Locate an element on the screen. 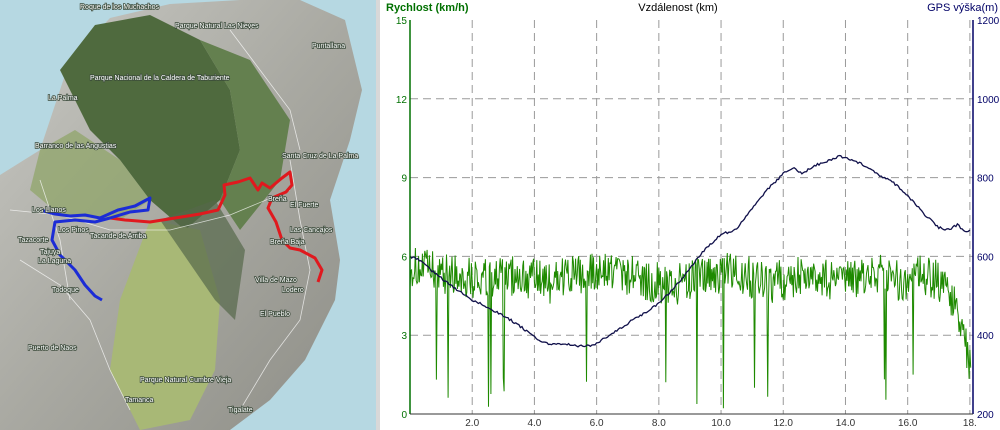 This screenshot has height=430, width=1000. x-tick-label: 6.0 is located at coordinates (597, 423).